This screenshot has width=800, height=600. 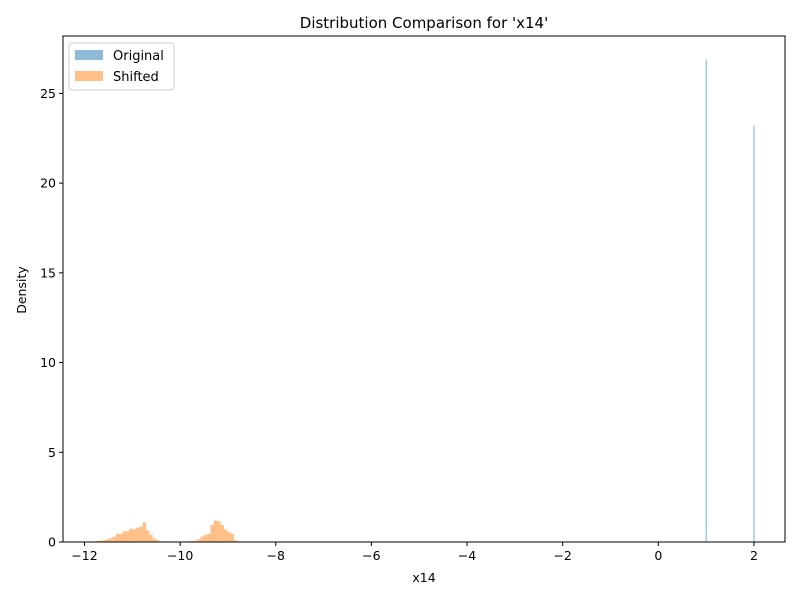 I want to click on x-axis-ticks: −12 −10 −8 −6 −4 −2 0 2, so click(x=414, y=552).